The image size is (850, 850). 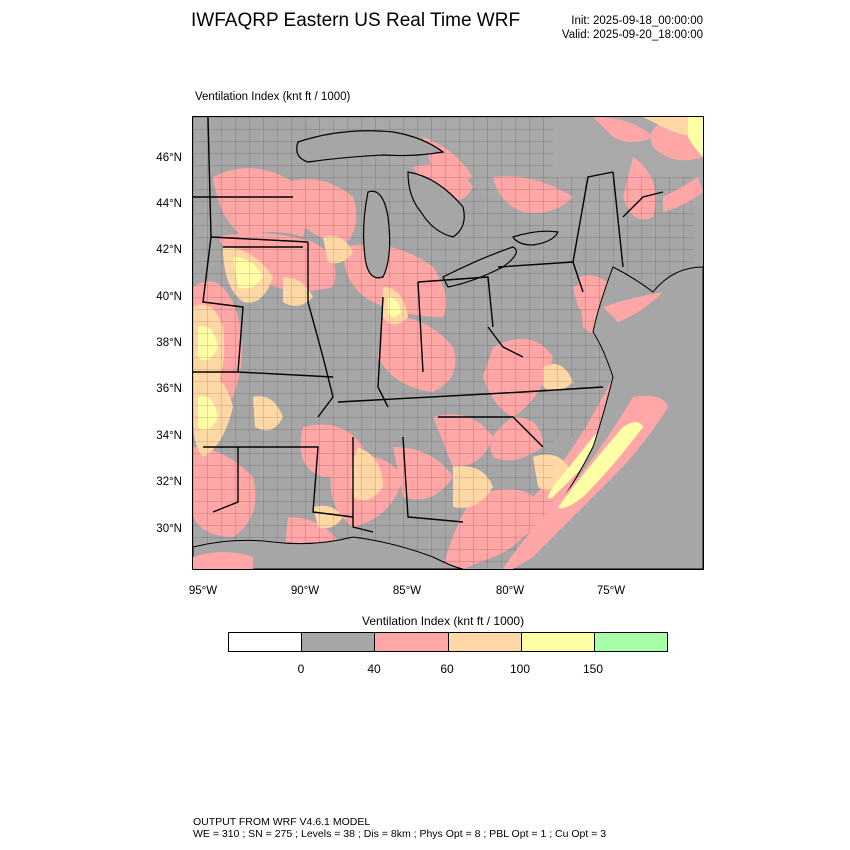 What do you see at coordinates (273, 97) in the screenshot?
I see `field-label: Ventilation Index (knt ft / 1000)` at bounding box center [273, 97].